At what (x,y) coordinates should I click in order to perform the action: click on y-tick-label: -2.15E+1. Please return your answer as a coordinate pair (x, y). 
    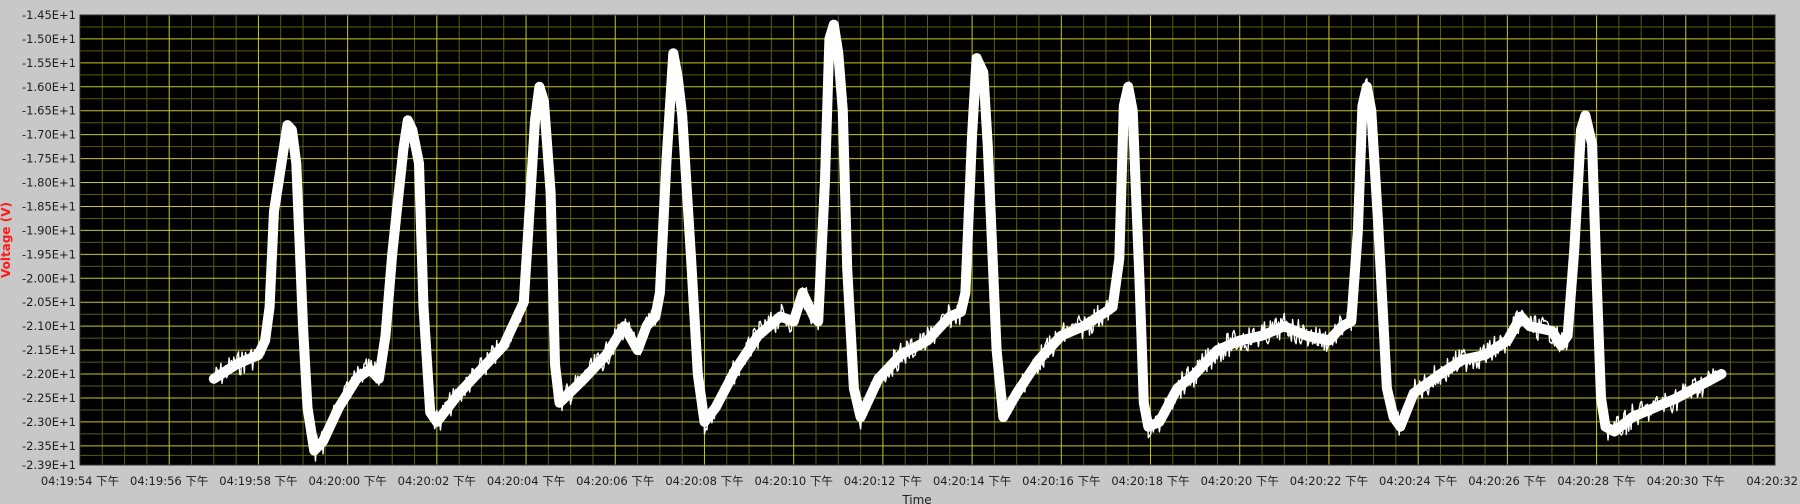
    Looking at the image, I should click on (49, 350).